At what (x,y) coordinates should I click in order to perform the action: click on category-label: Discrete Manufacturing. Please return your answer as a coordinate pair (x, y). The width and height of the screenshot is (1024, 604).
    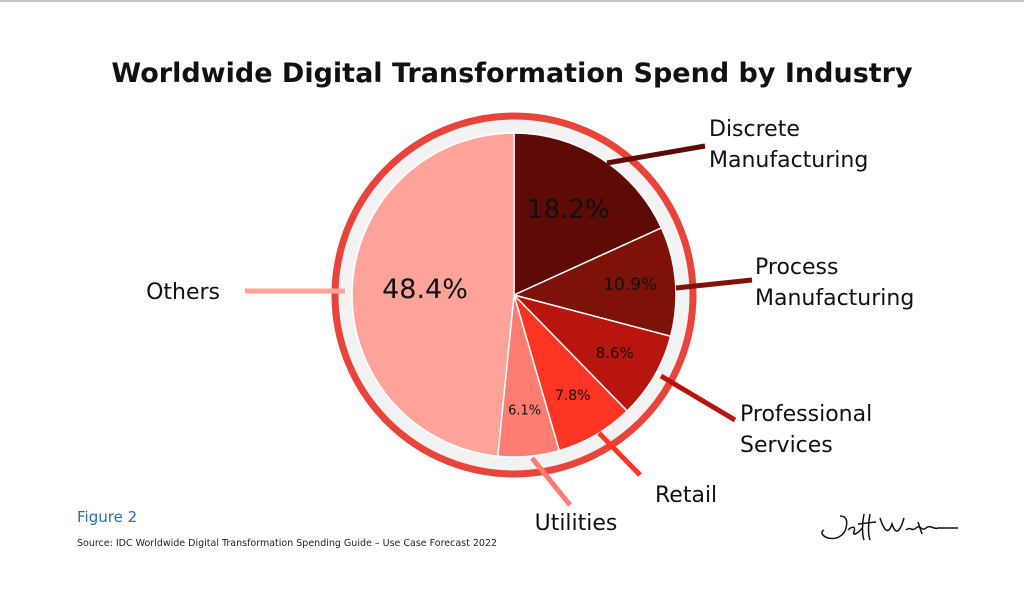
    Looking at the image, I should click on (788, 145).